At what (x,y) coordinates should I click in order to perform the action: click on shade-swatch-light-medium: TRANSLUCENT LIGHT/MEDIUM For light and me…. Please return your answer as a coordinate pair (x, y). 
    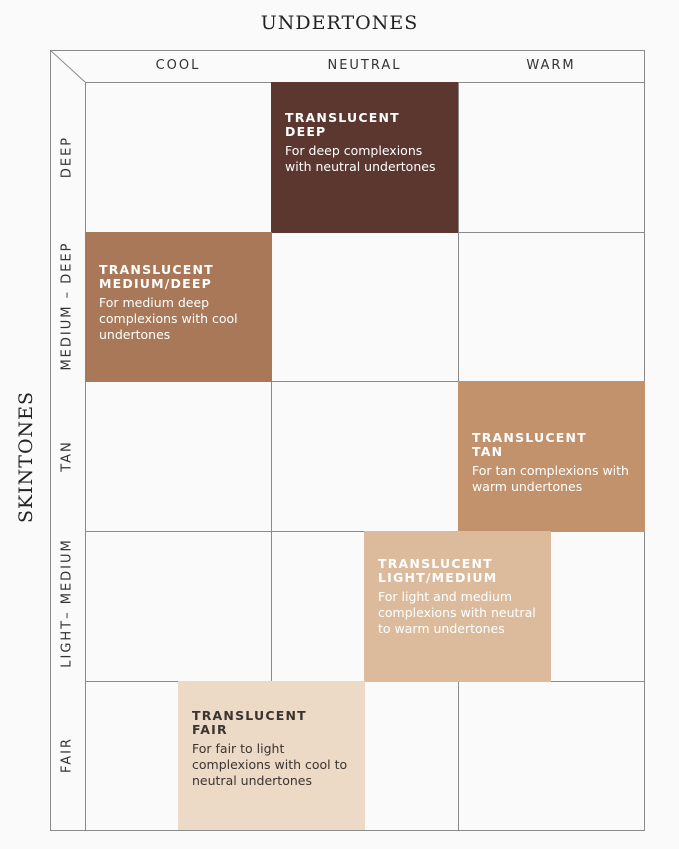
    Looking at the image, I should click on (457, 606).